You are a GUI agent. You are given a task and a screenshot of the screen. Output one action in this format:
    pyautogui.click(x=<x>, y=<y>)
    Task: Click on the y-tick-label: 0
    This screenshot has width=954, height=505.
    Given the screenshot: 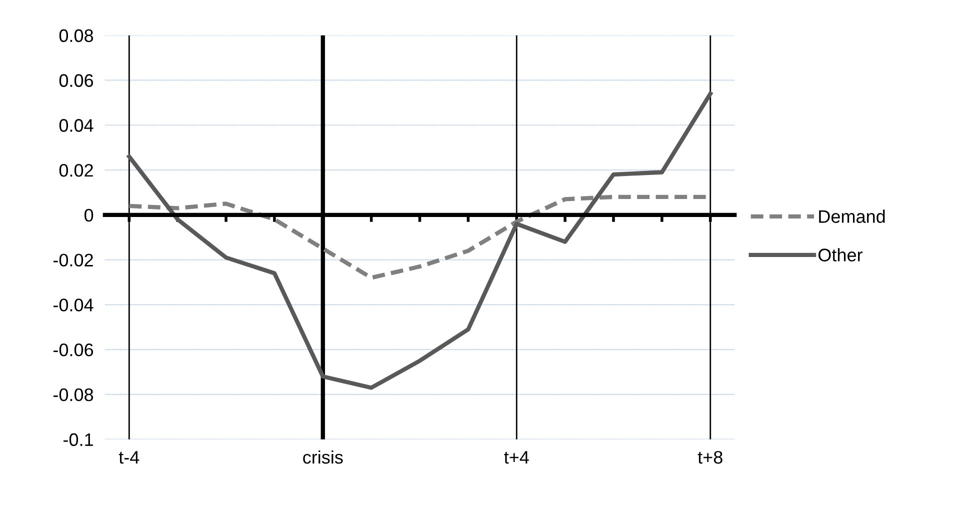 What is the action you would take?
    pyautogui.click(x=89, y=215)
    